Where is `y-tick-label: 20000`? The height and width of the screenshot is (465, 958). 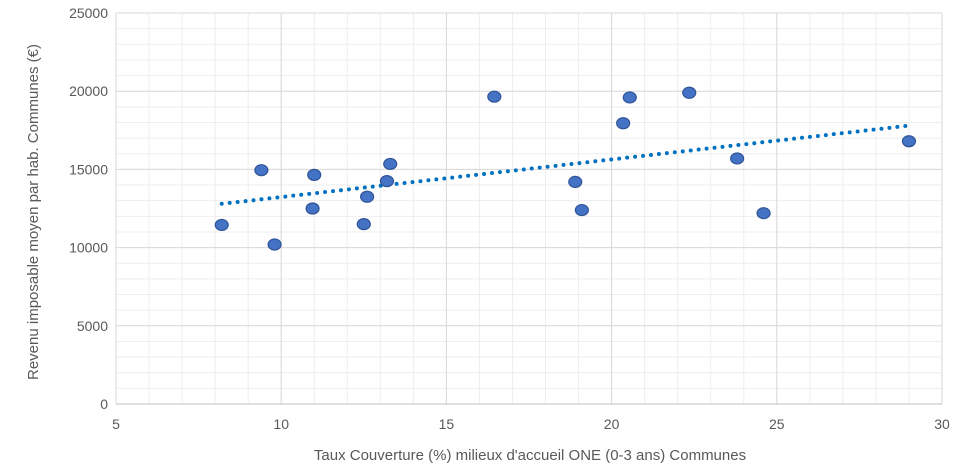
y-tick-label: 20000 is located at coordinates (88, 91).